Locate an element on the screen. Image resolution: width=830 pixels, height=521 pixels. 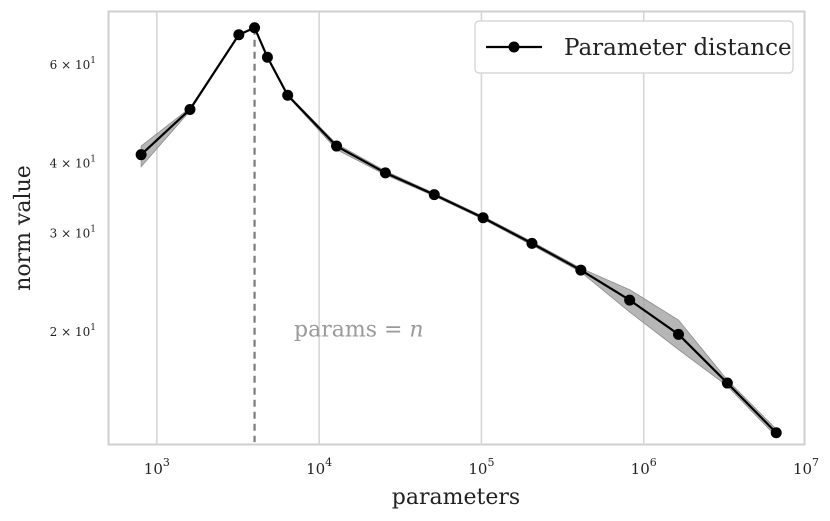
x-axis-title: parameters is located at coordinates (456, 497).